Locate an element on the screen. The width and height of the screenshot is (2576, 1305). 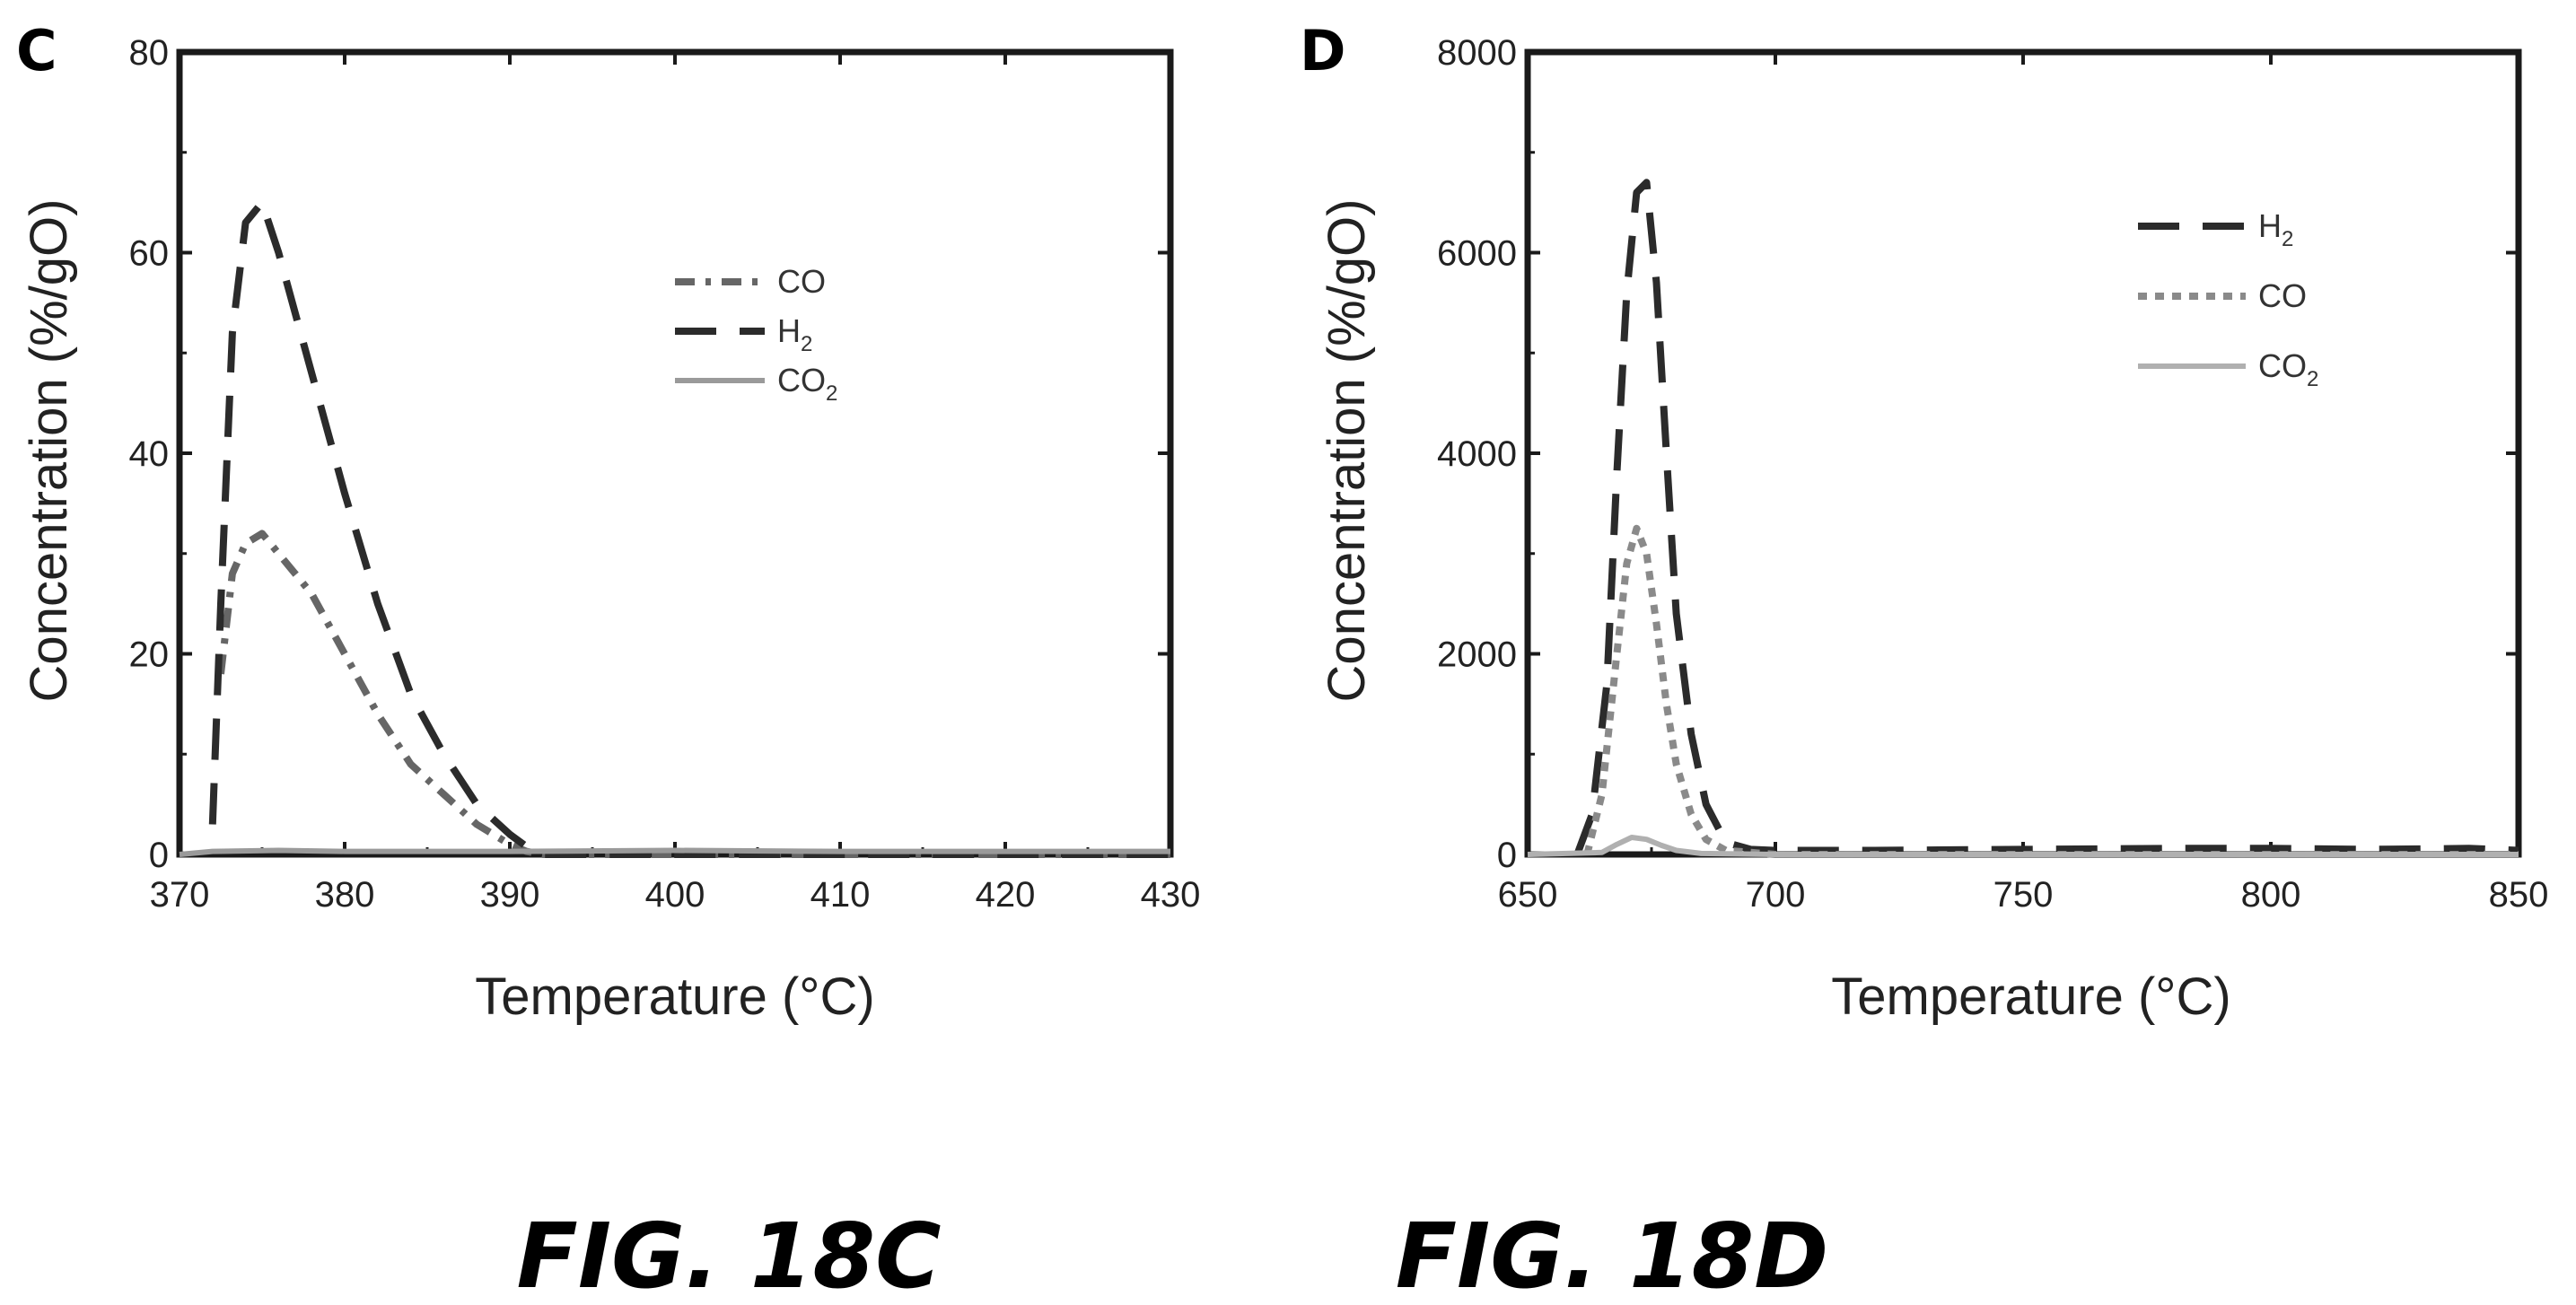
panel-c-legend-label-co2-text: CO is located at coordinates (801, 381).